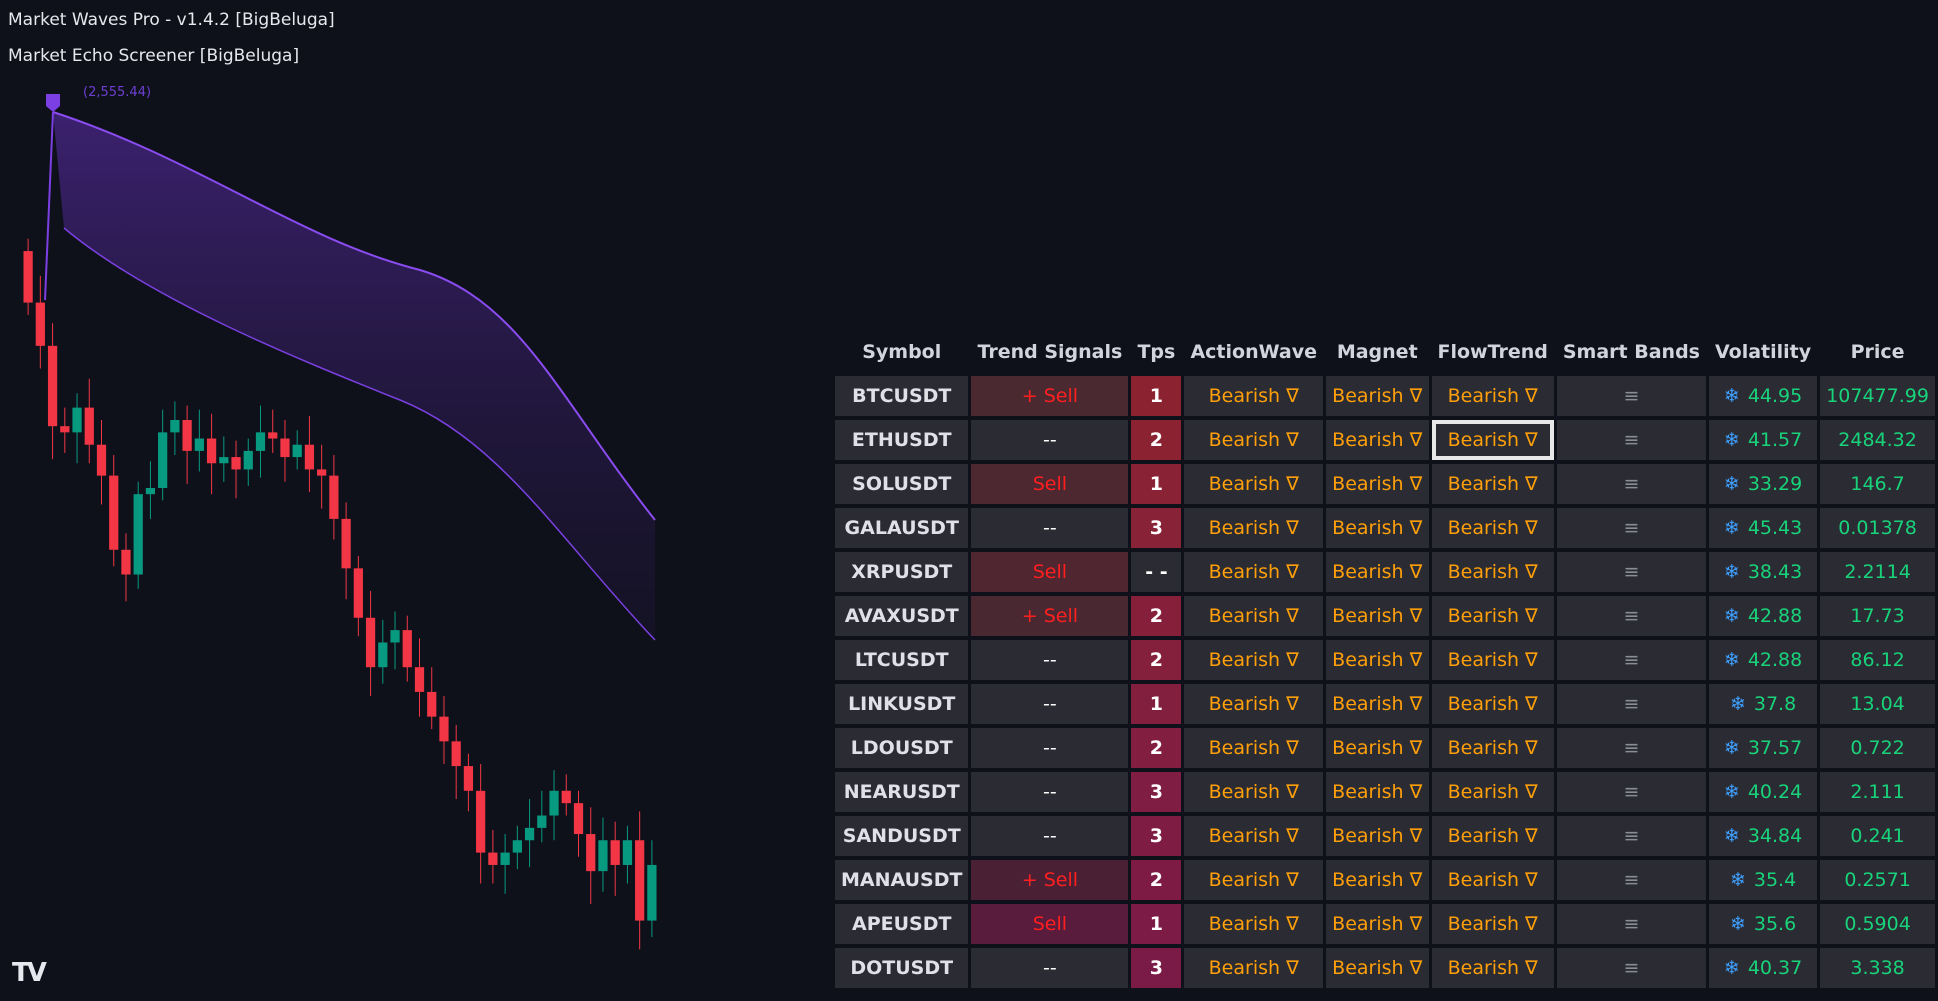 The height and width of the screenshot is (1001, 1938). What do you see at coordinates (1877, 616) in the screenshot?
I see `price-cell: 17.73` at bounding box center [1877, 616].